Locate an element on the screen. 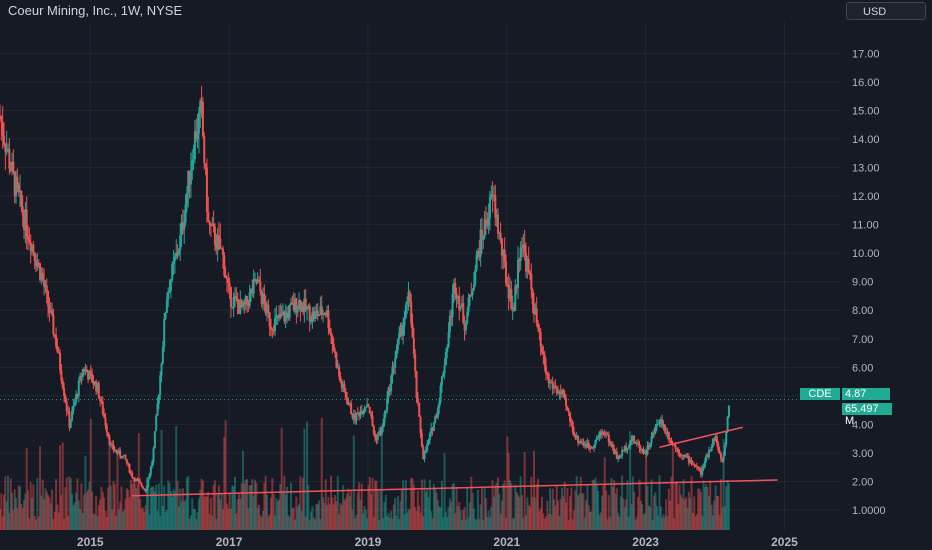 This screenshot has width=932, height=550. currency-button: USD is located at coordinates (886, 11).